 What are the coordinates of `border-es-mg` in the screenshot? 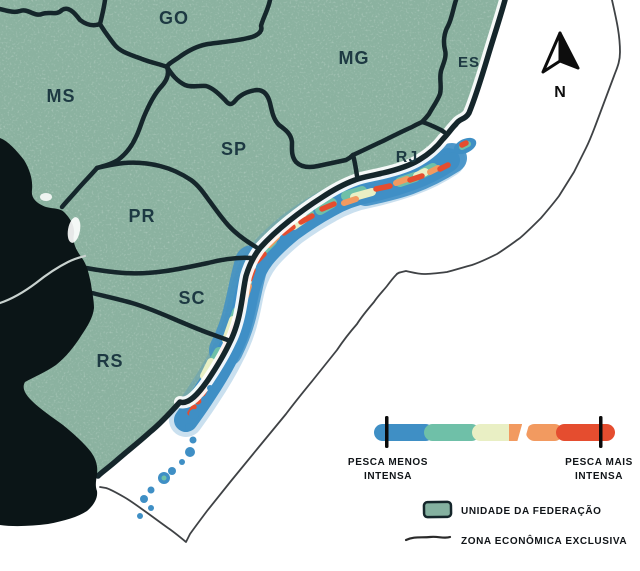 It's located at (439, 62).